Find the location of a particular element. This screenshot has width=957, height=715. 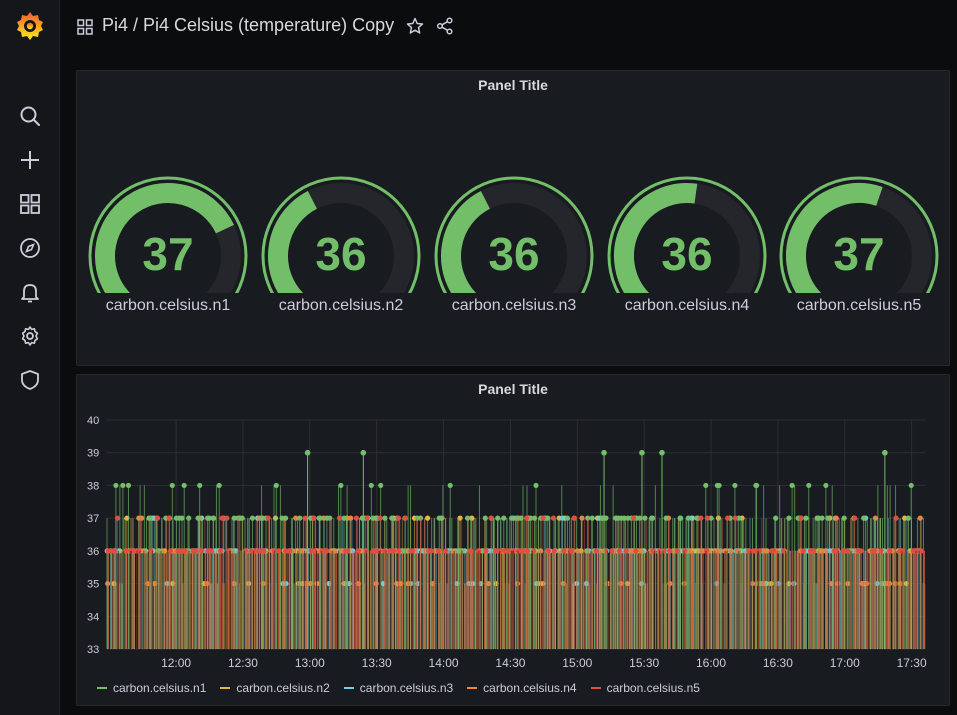

y-tick-label: 39 is located at coordinates (93, 454).